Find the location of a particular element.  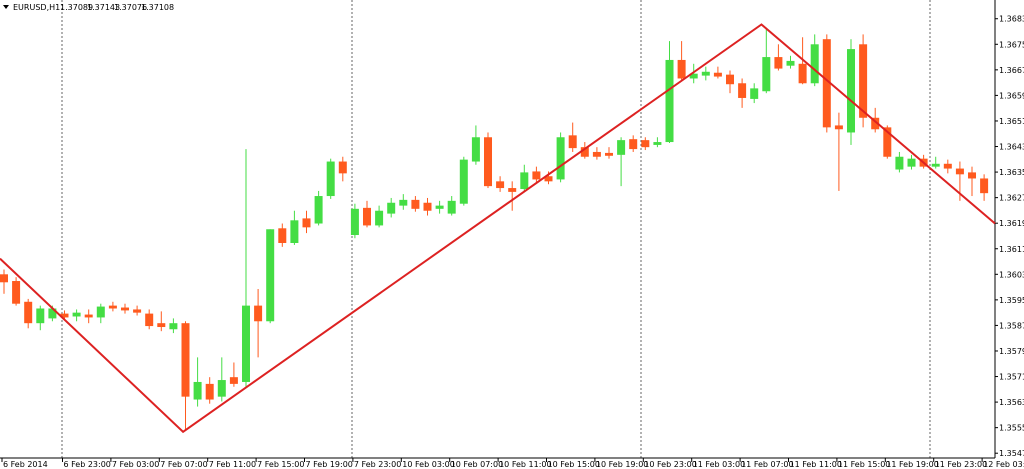

y-tick-label: 1.36195 is located at coordinates (1011, 223).